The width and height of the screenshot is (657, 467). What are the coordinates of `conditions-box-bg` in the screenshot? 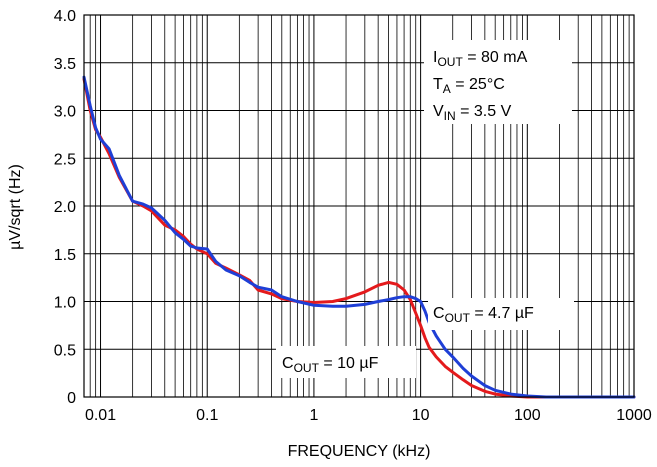 It's located at (498, 82).